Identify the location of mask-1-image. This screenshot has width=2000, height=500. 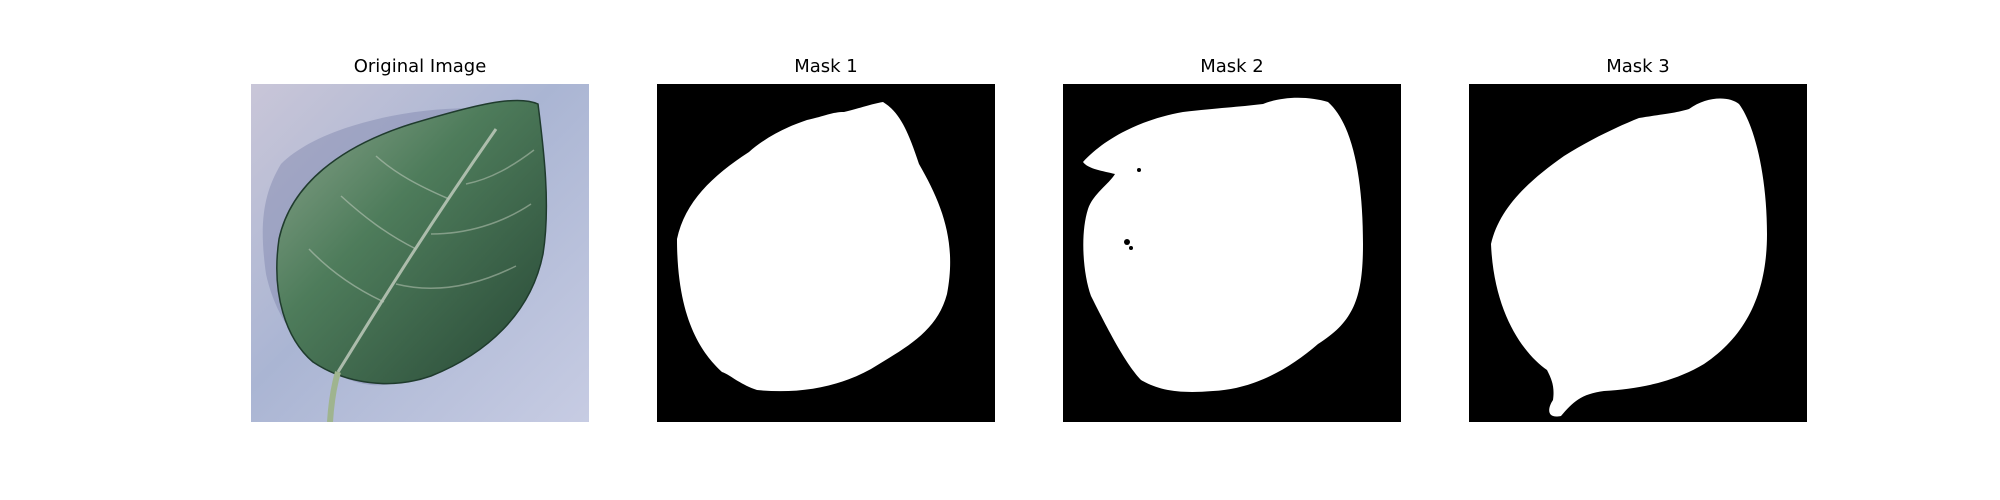
(826, 253).